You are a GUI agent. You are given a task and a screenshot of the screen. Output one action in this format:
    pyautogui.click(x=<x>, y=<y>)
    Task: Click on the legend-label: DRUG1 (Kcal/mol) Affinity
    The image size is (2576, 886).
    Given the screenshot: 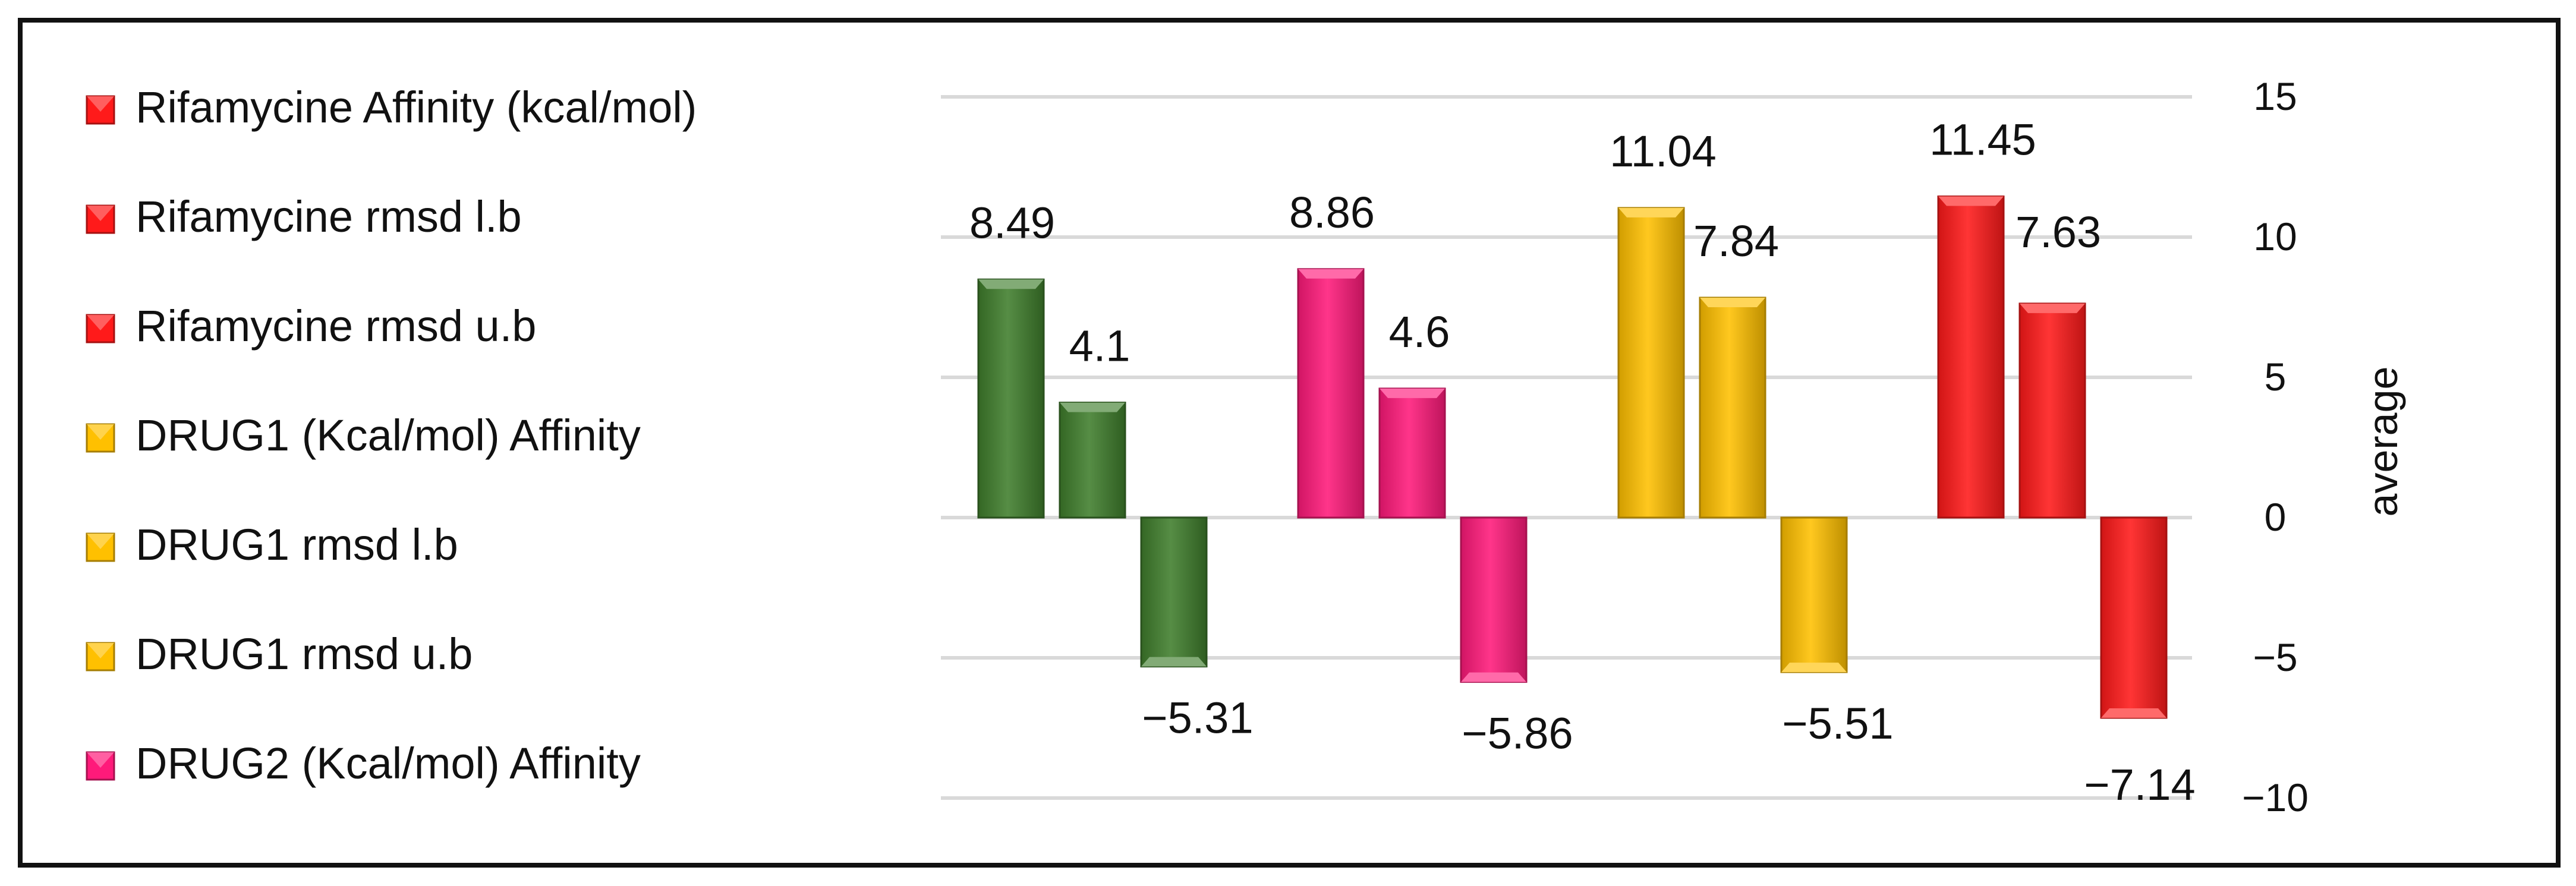 What is the action you would take?
    pyautogui.click(x=388, y=436)
    